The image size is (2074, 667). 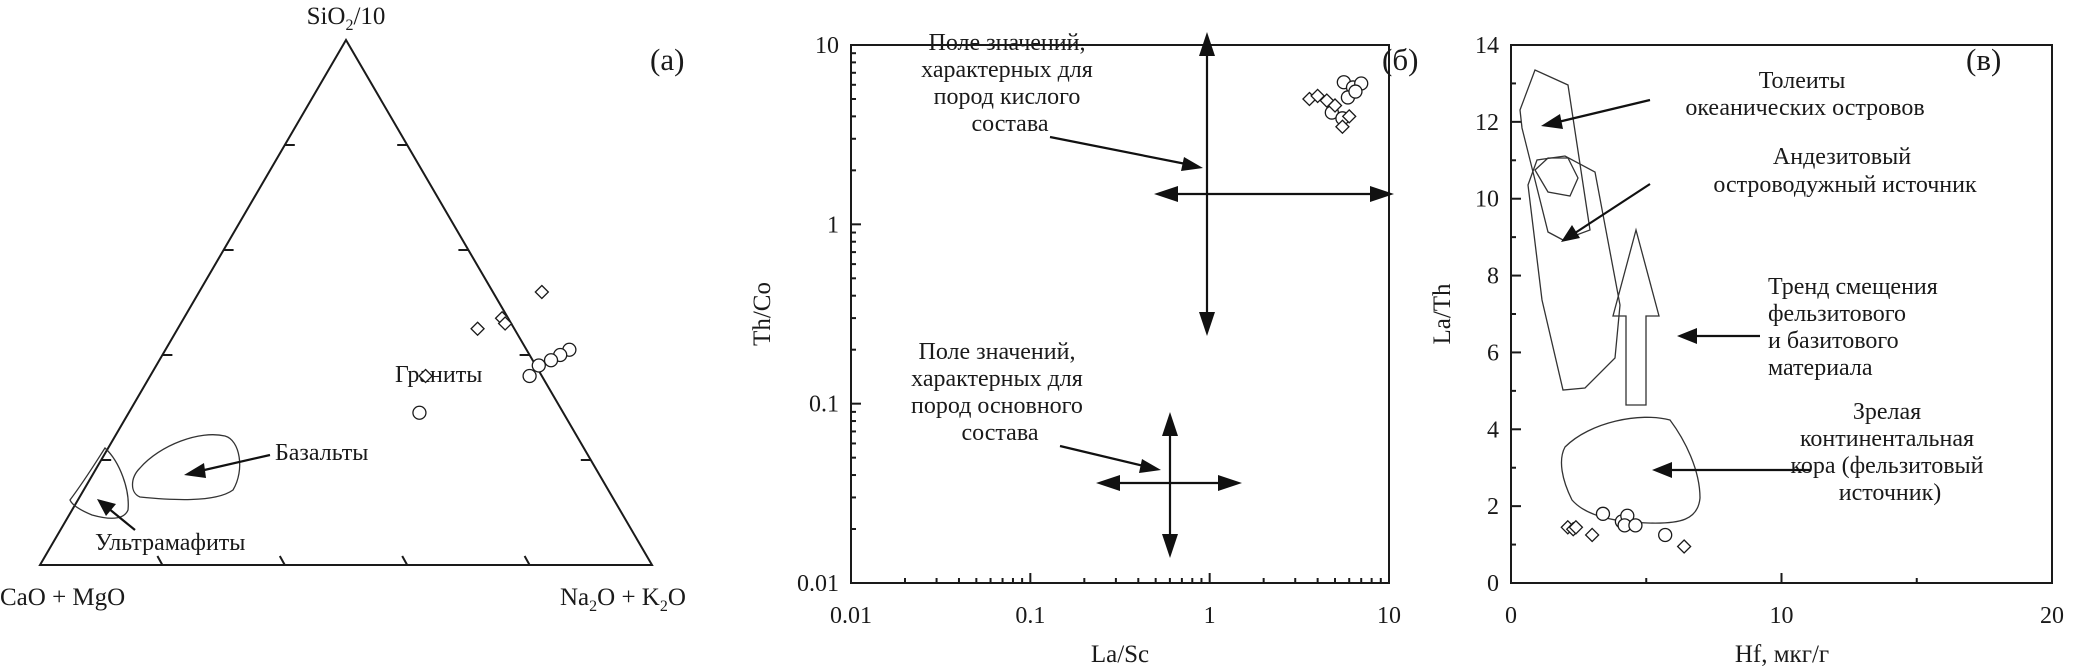 What do you see at coordinates (1192, 164) in the screenshot?
I see `acid-label-arrowhead` at bounding box center [1192, 164].